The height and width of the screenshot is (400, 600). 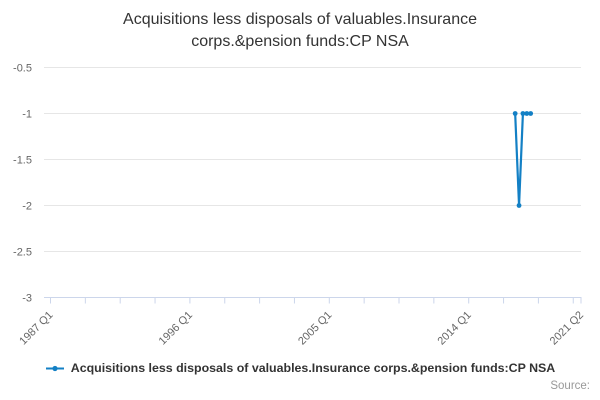 What do you see at coordinates (36, 328) in the screenshot?
I see `x-axis-tick-label: 1987 Q1` at bounding box center [36, 328].